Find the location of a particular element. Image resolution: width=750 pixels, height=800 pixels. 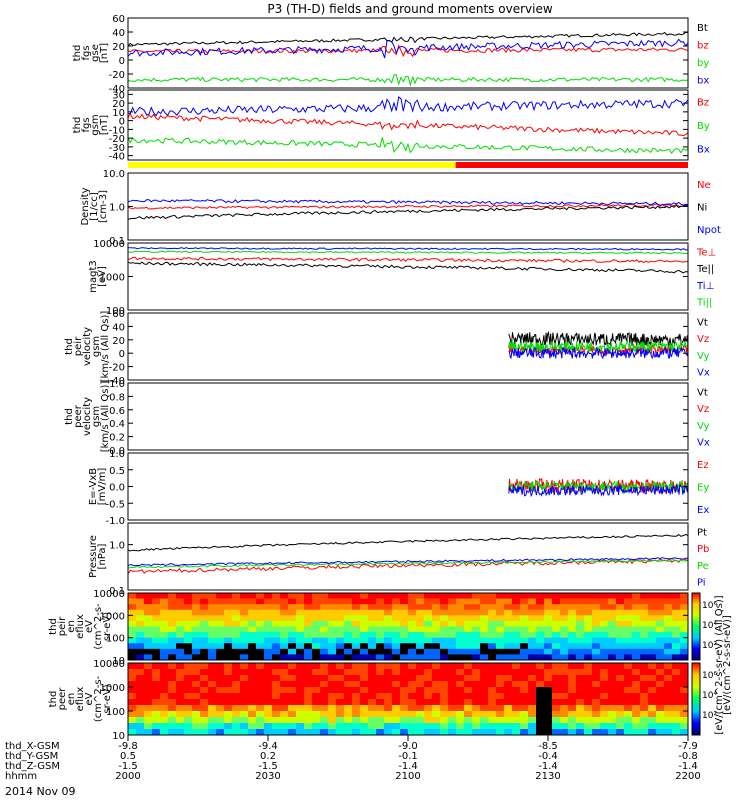

y-tick-label: 40 is located at coordinates (118, 33).